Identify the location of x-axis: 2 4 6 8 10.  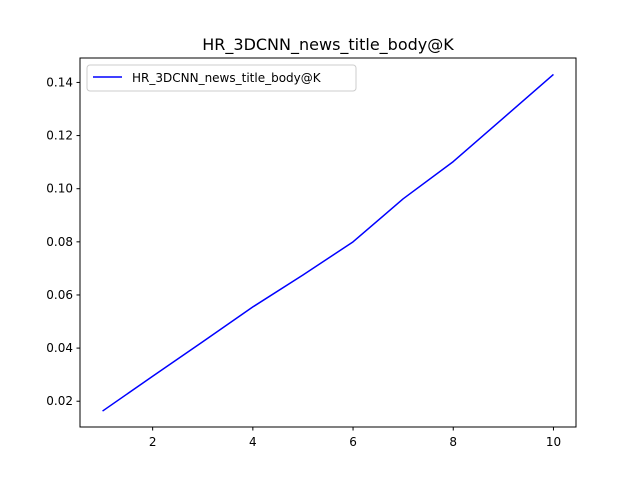
(355, 438).